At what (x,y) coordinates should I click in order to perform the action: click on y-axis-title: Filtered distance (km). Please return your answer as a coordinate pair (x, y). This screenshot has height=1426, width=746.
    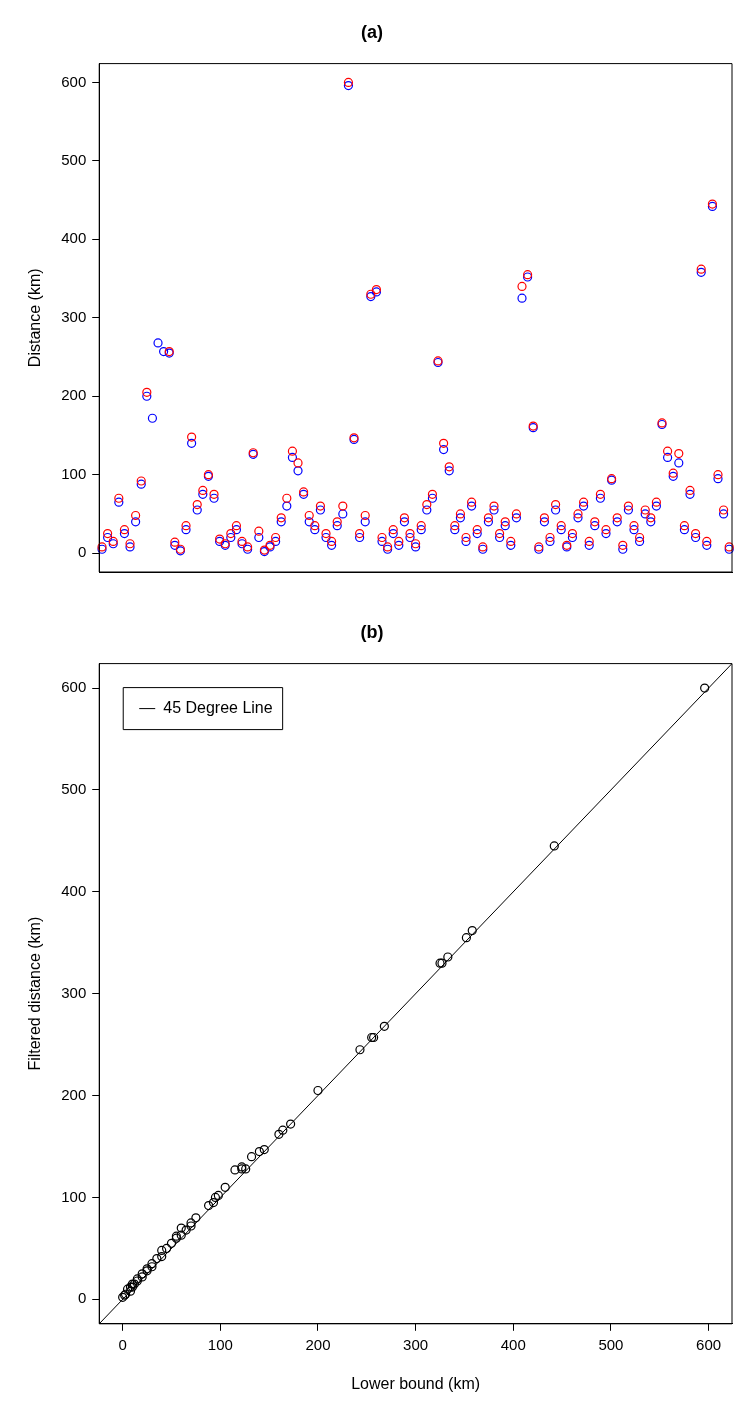
    Looking at the image, I should click on (35, 993).